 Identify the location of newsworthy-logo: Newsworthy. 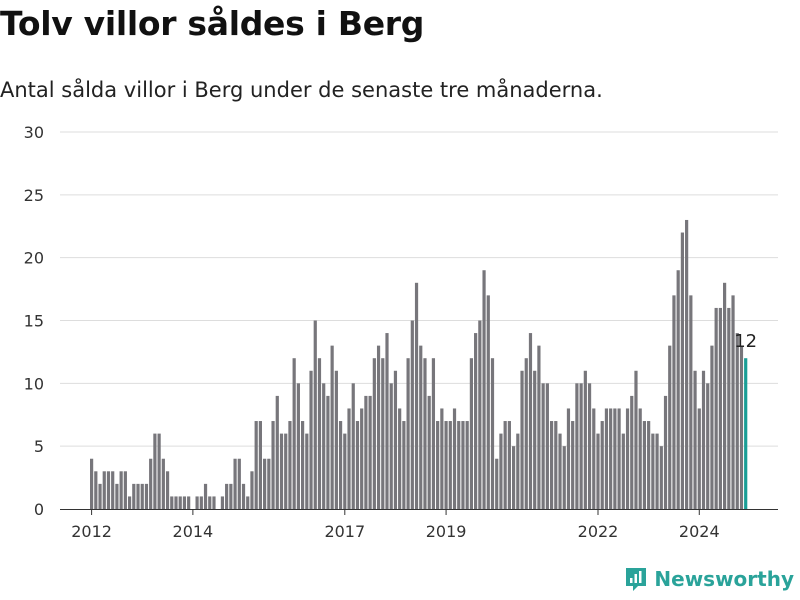
(709, 579).